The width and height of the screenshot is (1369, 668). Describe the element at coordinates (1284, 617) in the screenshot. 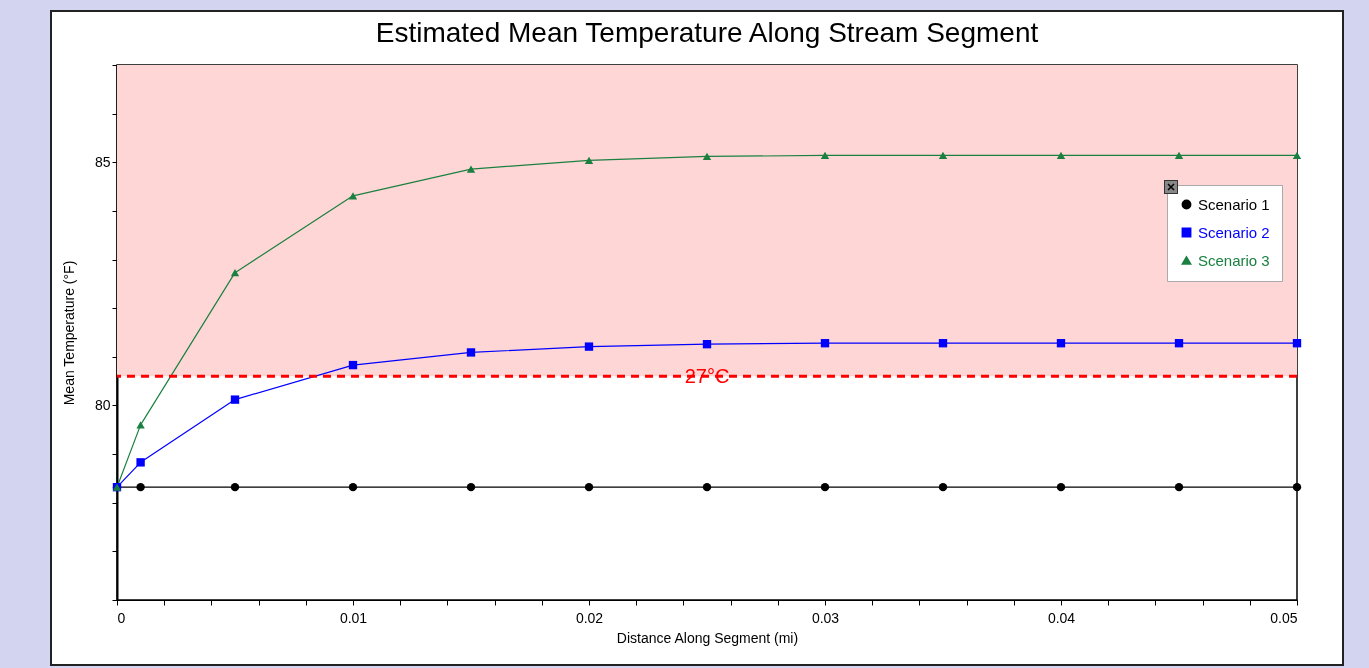

I see `x-tick-label: 0.05` at that location.